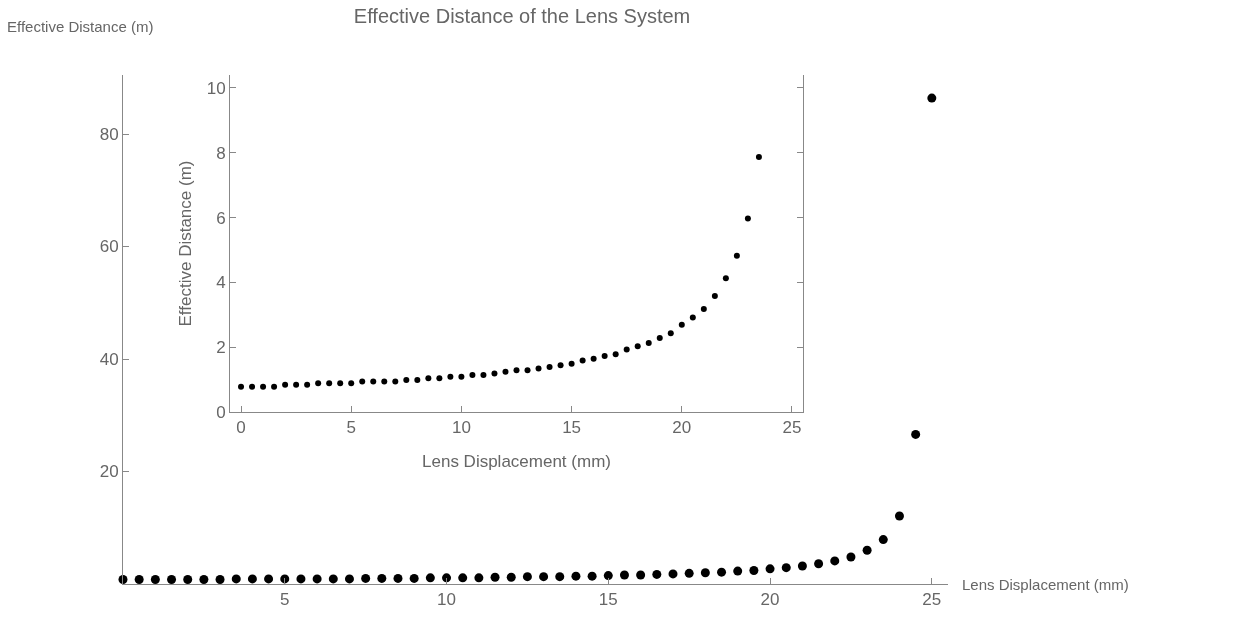  What do you see at coordinates (109, 472) in the screenshot?
I see `y-tick-label: 20` at bounding box center [109, 472].